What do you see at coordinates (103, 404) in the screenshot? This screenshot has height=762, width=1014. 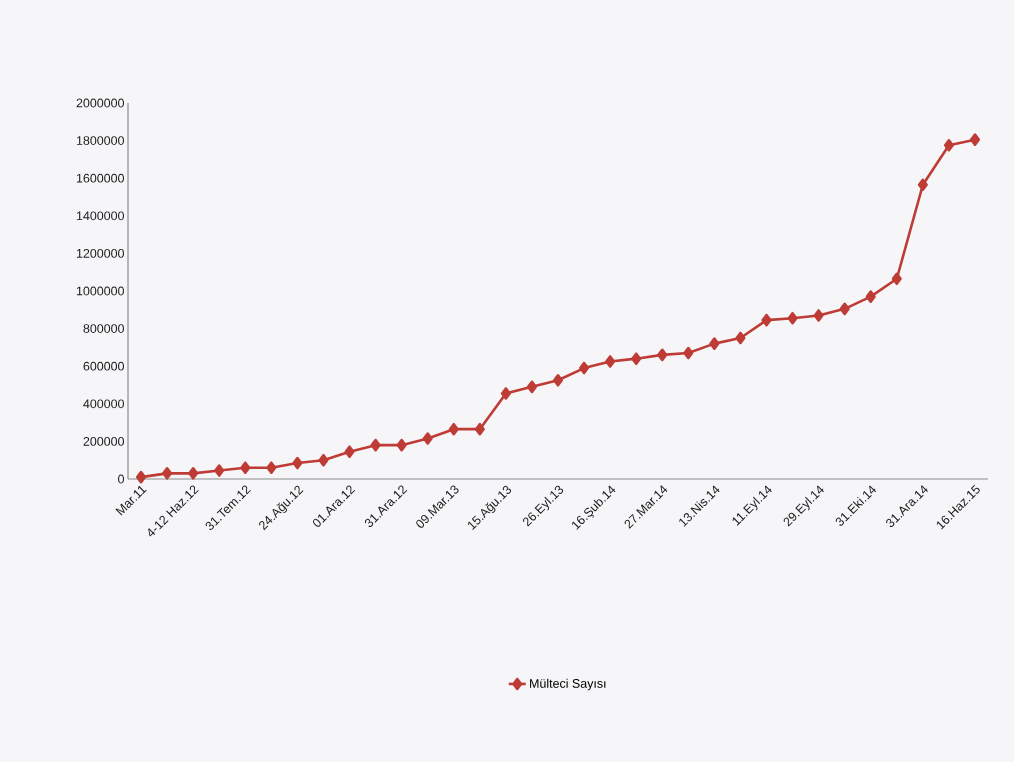 I see `y-tick-label: 400000` at bounding box center [103, 404].